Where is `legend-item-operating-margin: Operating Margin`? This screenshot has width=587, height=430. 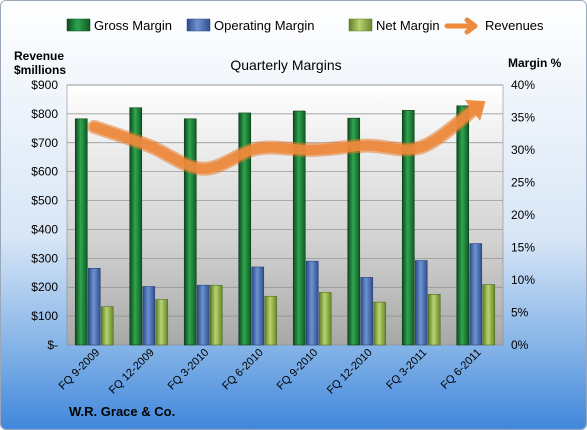 legend-item-operating-margin: Operating Margin is located at coordinates (250, 25).